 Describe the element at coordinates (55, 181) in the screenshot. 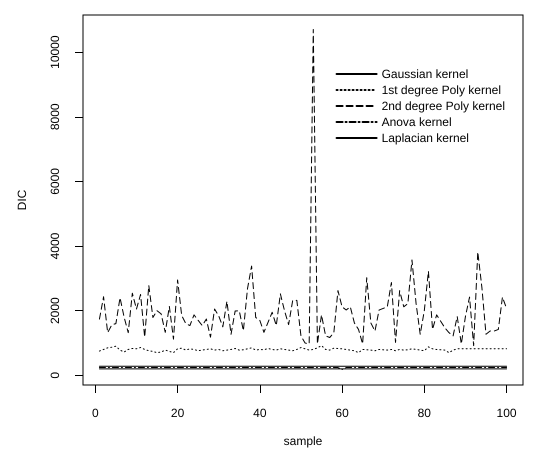

I see `y-tick-label: 6000` at that location.